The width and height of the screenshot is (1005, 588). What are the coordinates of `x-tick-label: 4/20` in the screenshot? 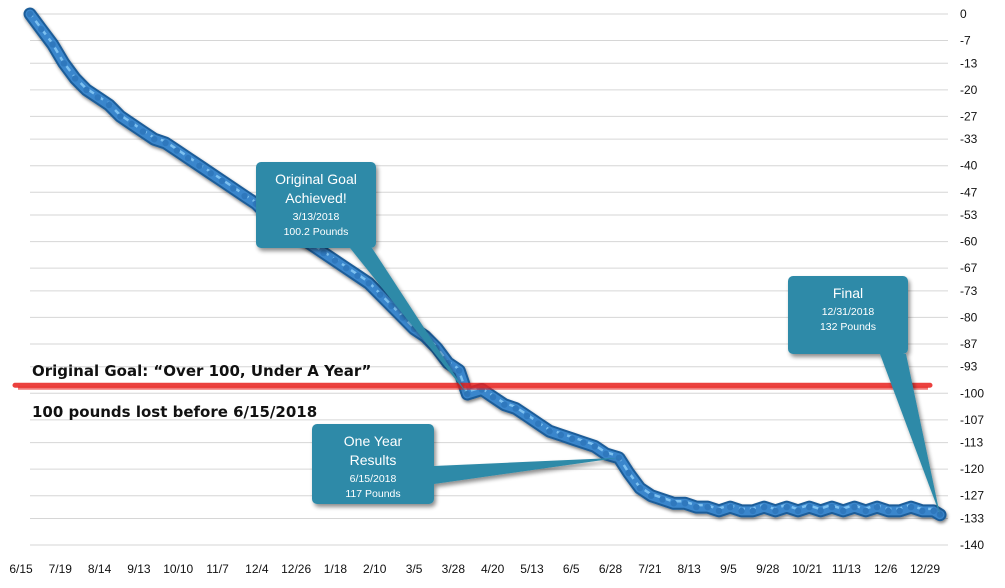 It's located at (493, 569).